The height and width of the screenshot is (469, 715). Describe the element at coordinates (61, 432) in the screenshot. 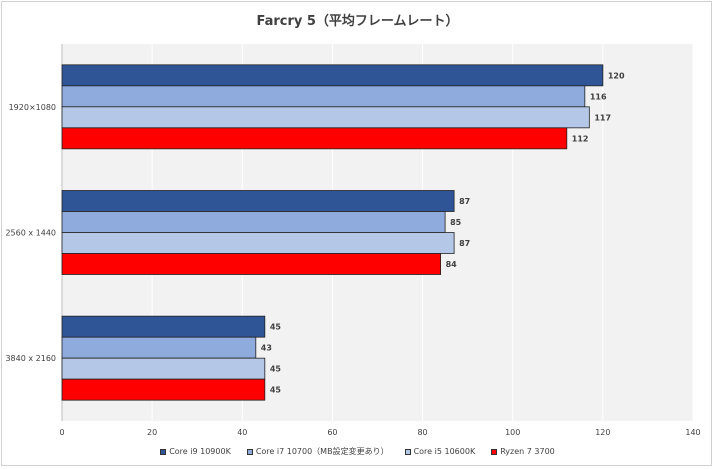

I see `x-tick-label: 0` at that location.